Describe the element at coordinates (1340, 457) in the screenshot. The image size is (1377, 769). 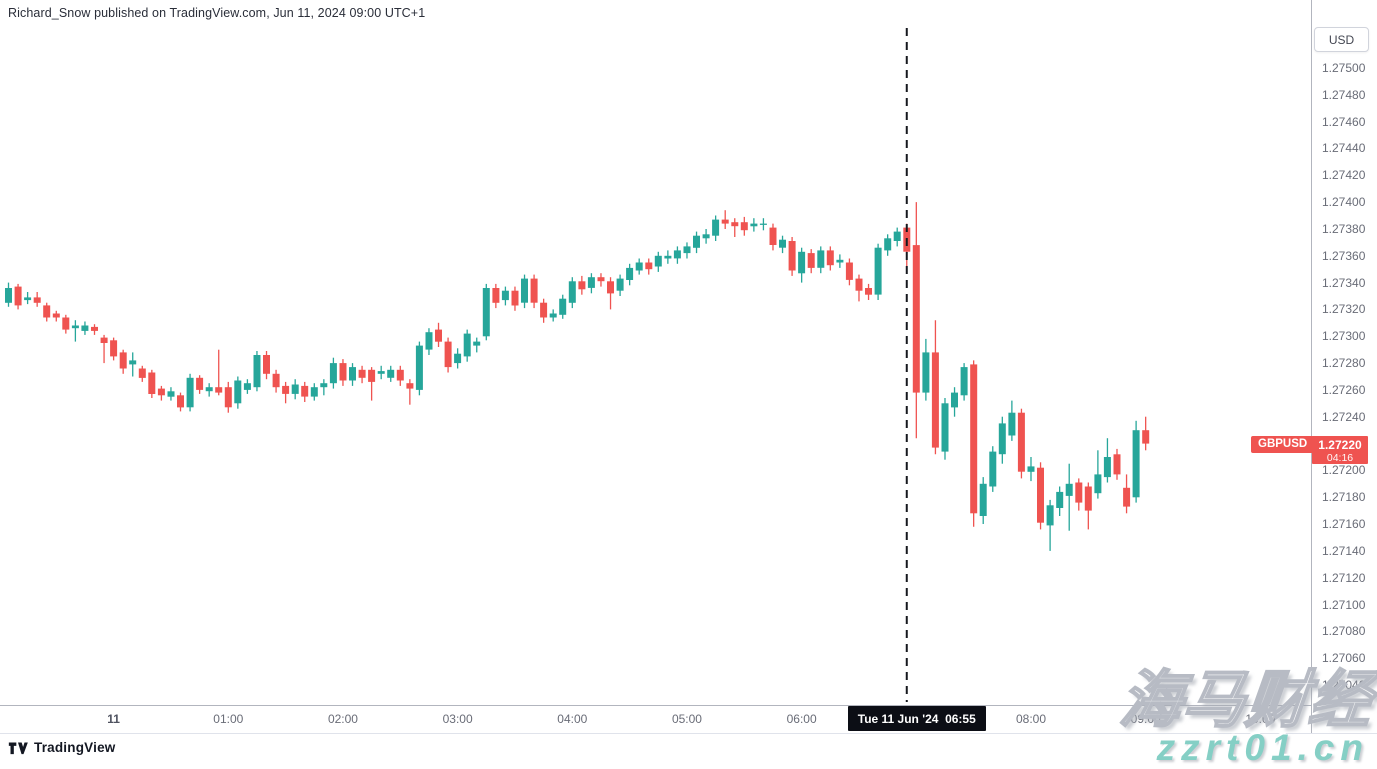
I see `bar-countdown: 04:16` at that location.